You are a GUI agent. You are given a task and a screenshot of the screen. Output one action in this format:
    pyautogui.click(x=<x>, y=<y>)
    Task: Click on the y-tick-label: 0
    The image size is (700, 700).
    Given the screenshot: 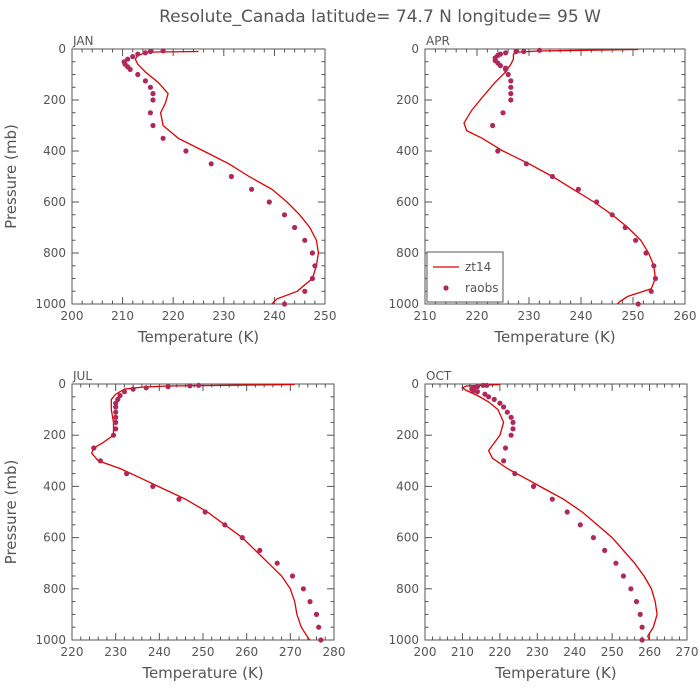 What is the action you would take?
    pyautogui.click(x=62, y=384)
    